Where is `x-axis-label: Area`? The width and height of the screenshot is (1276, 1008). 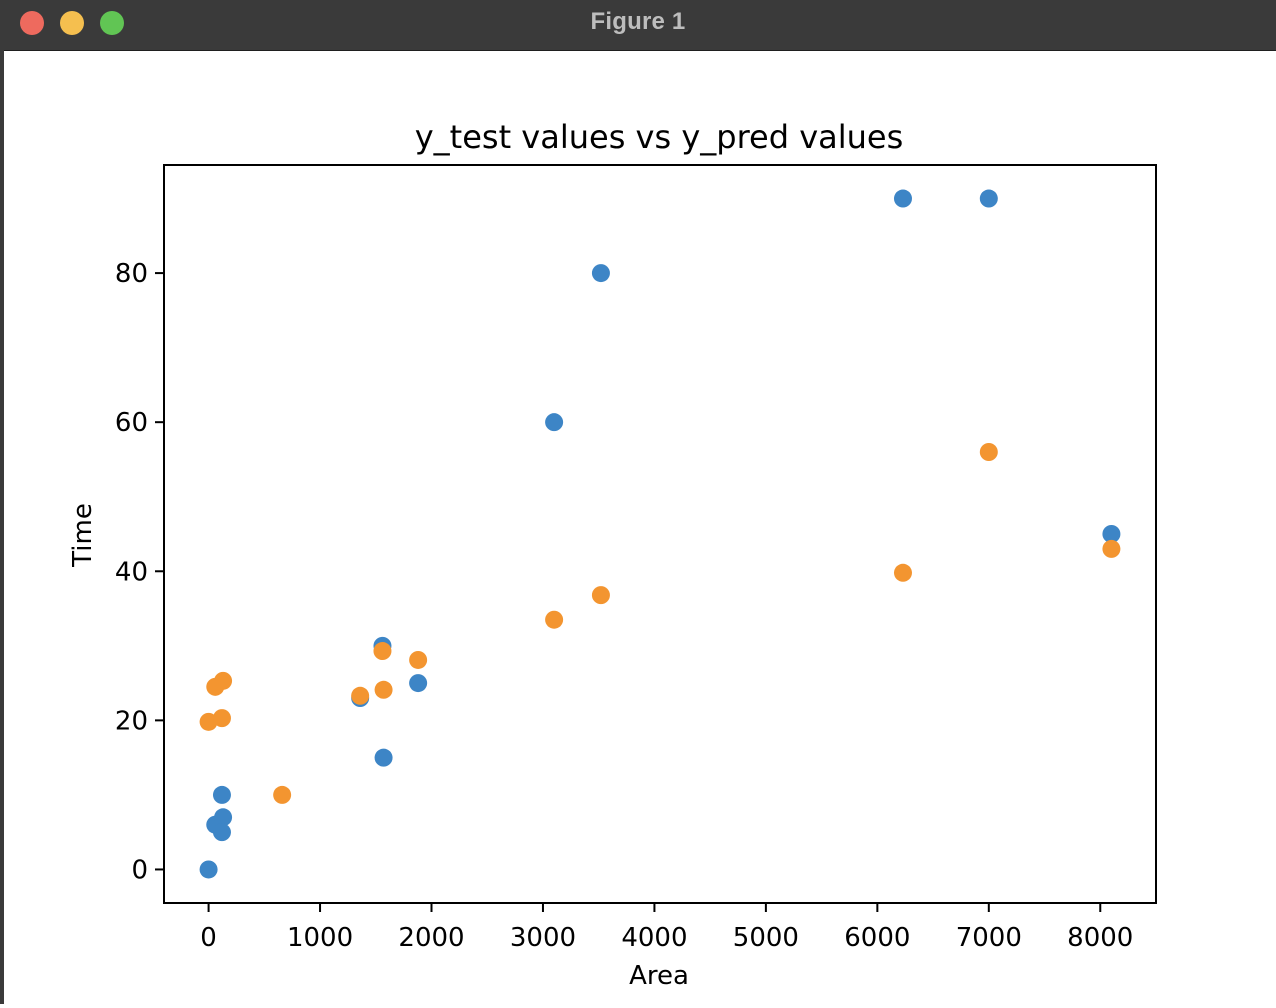 x-axis-label: Area is located at coordinates (659, 976).